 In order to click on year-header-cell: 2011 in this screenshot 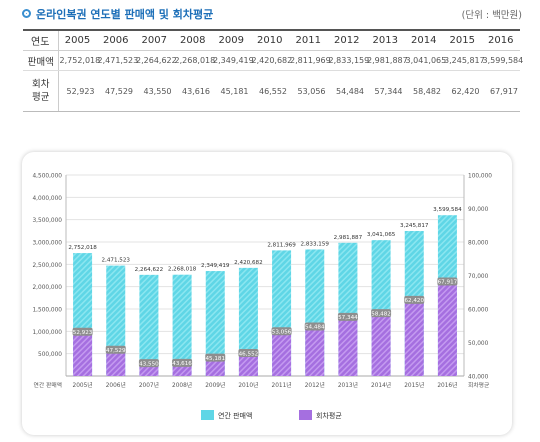, I will do `click(308, 40)`.